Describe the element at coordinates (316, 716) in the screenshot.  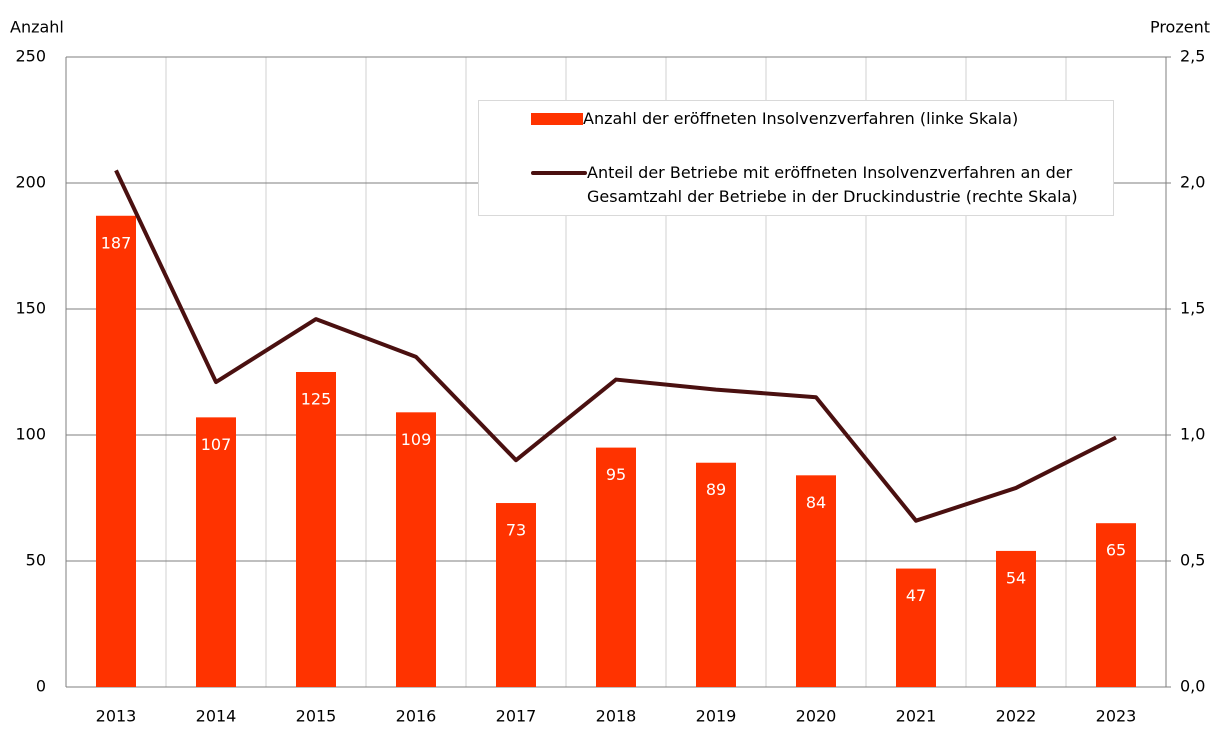
I see `x-tick-label: 2015` at that location.